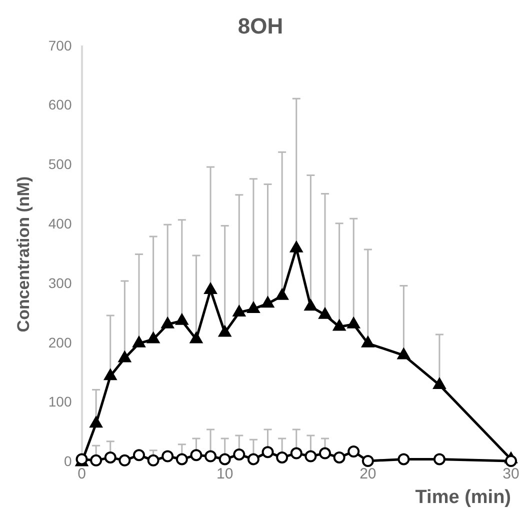 The image size is (525, 517). I want to click on chart-title: 8OH, so click(261, 25).